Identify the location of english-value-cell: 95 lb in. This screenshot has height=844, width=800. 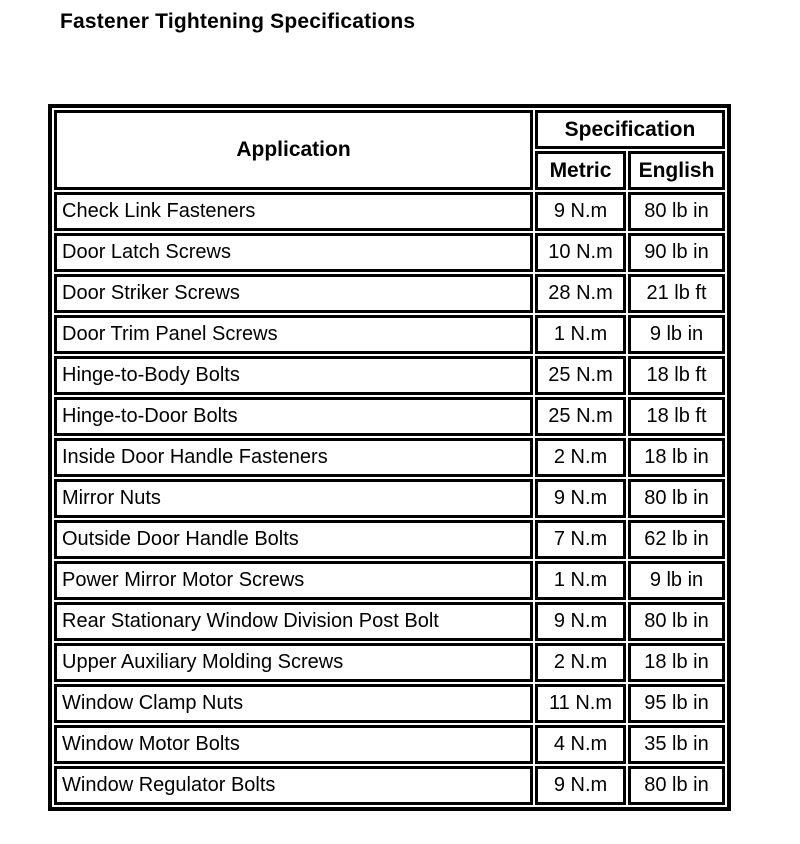
(676, 703).